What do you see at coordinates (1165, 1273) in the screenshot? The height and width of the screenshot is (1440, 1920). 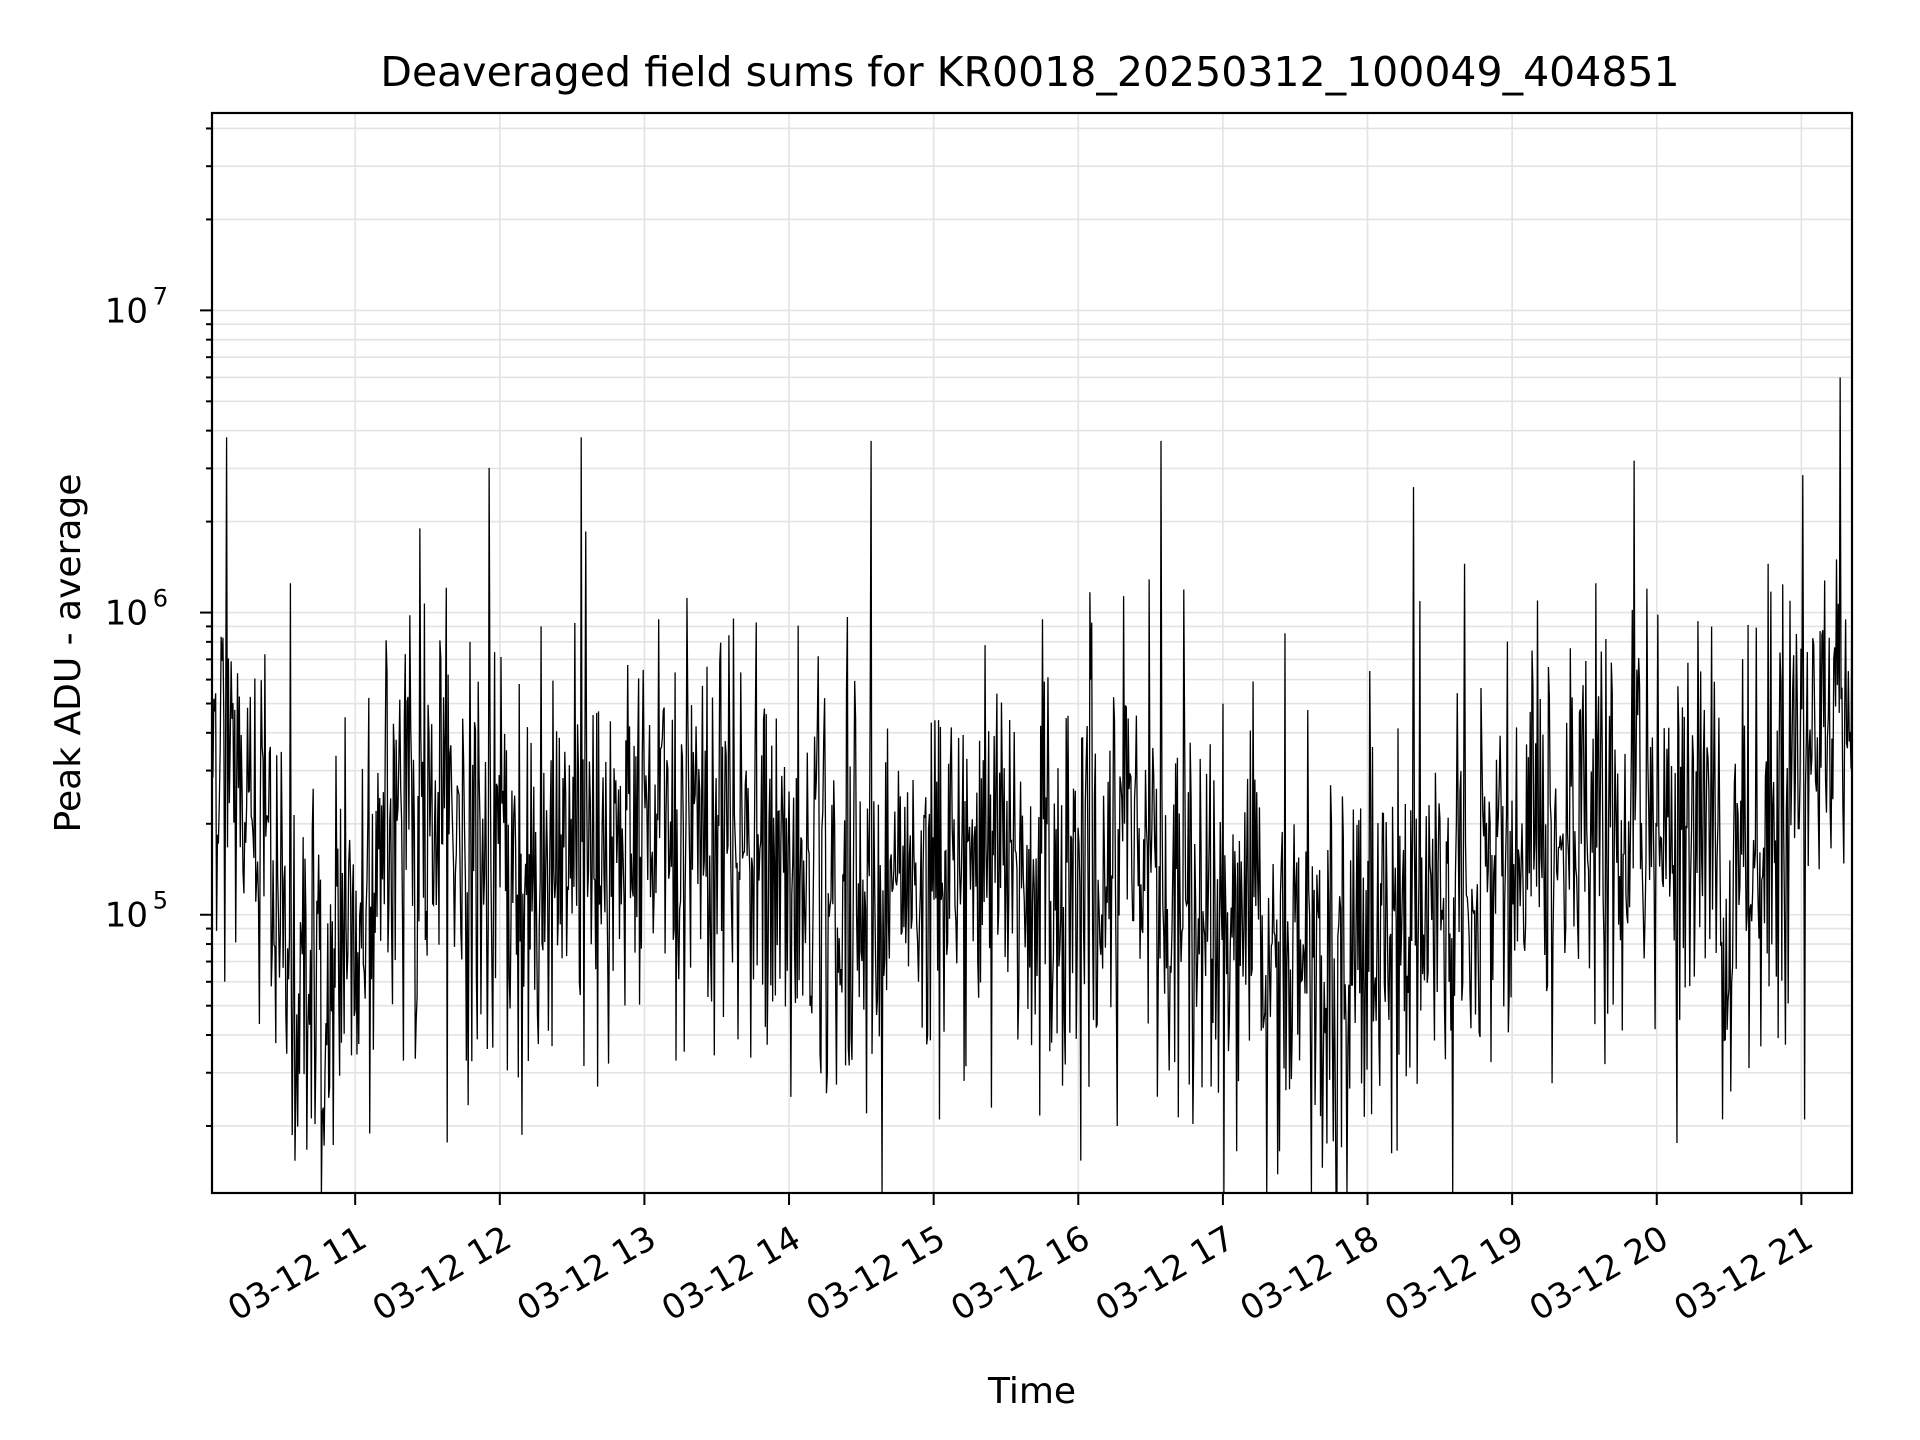 I see `x-tick-label: 03-12 17` at bounding box center [1165, 1273].